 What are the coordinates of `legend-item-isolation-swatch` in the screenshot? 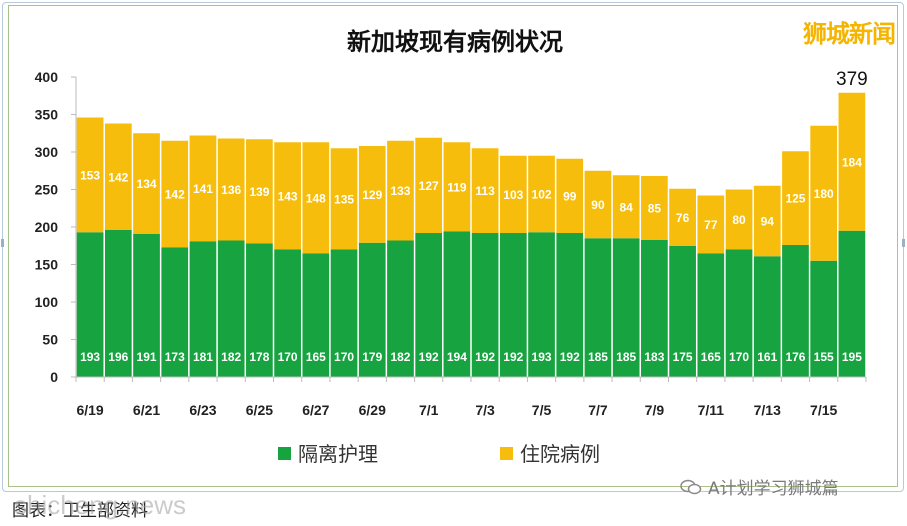 It's located at (284, 453).